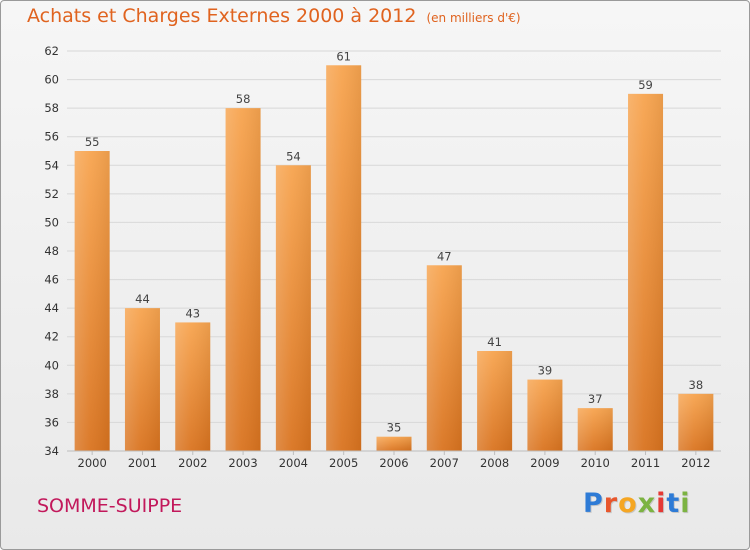  I want to click on x-tick-label: 2007, so click(444, 463).